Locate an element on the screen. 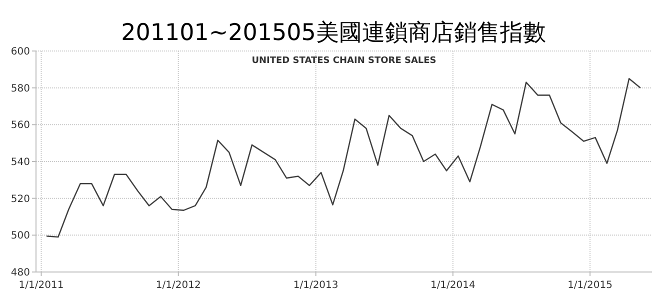 Image resolution: width=661 pixels, height=303 pixels. x-tick-label: 1/1/2014 is located at coordinates (453, 285).